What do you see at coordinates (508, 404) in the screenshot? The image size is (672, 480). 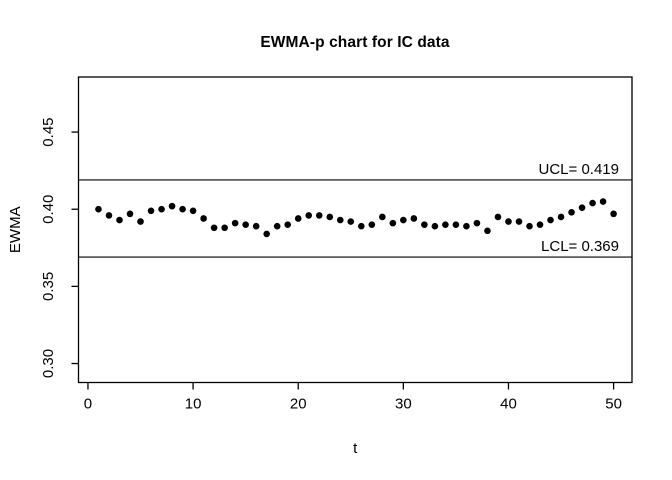 I see `x-axis-tick-label: 40` at bounding box center [508, 404].